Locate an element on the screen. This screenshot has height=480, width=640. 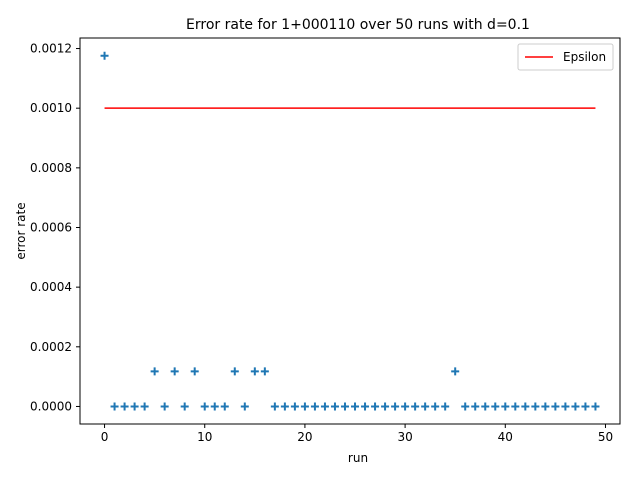
x-axis-label: run is located at coordinates (358, 458).